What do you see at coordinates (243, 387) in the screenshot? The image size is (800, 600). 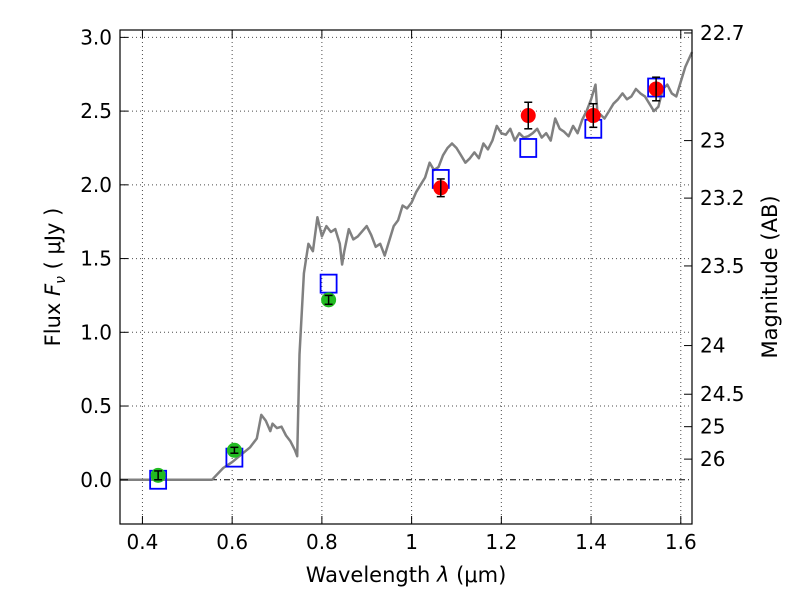 I see `series-optical-photometry` at bounding box center [243, 387].